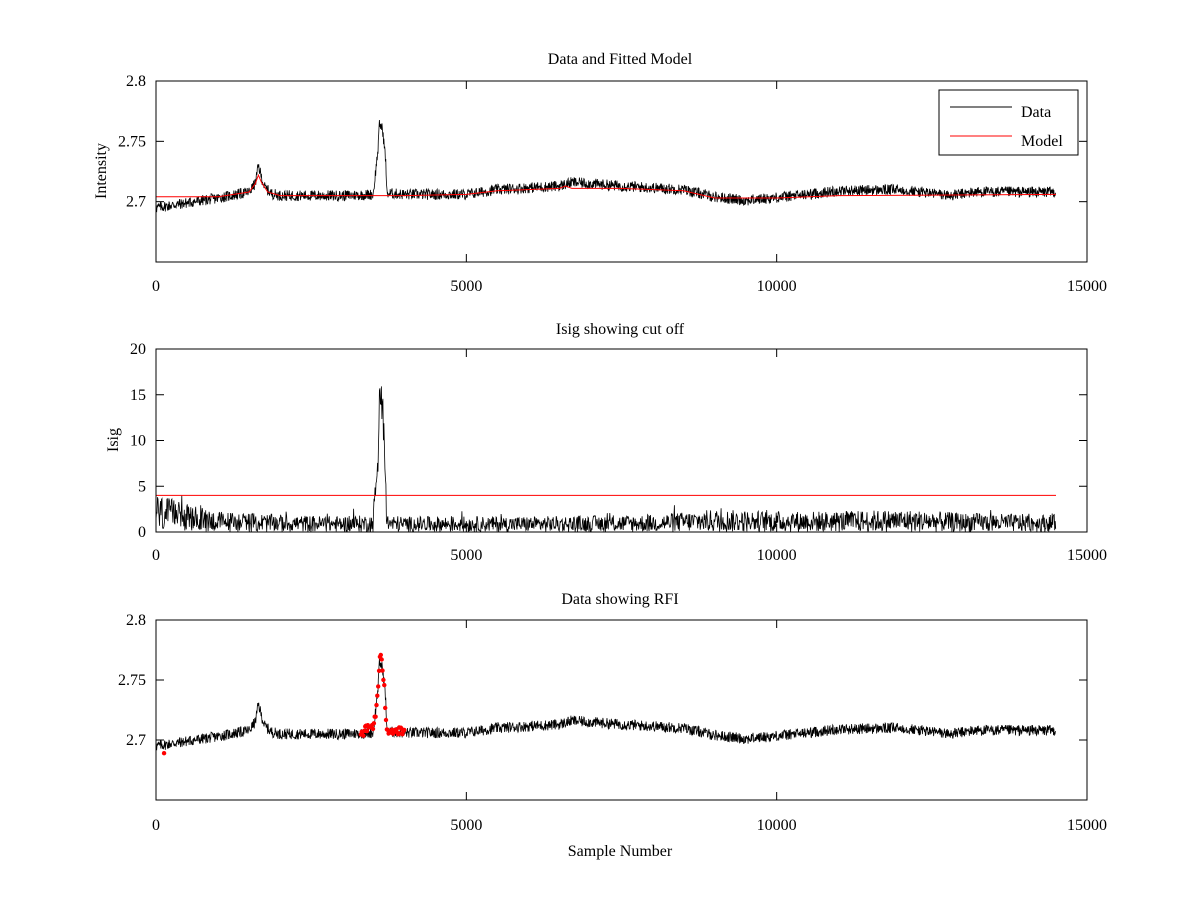 This screenshot has width=1200, height=900. What do you see at coordinates (101, 171) in the screenshot?
I see `y-axis-label: Intensity` at bounding box center [101, 171].